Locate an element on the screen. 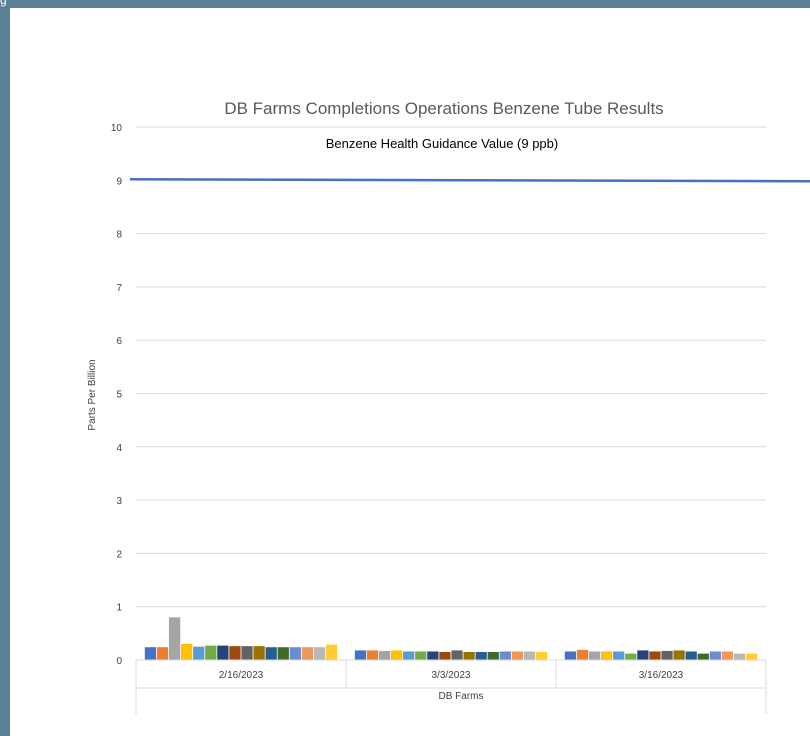  y-tick-label: 7 is located at coordinates (119, 288).